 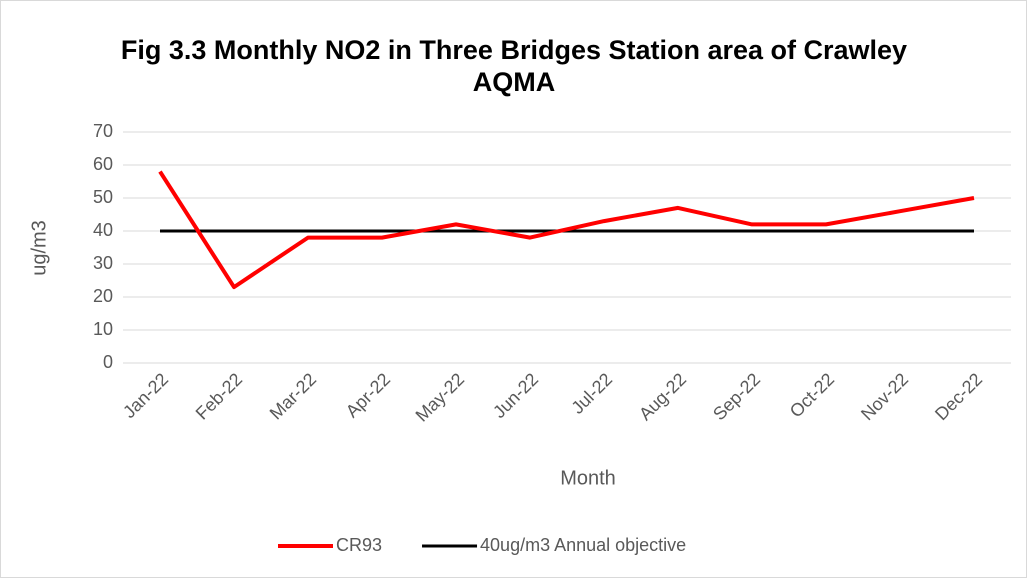 I want to click on legend-label: 40ug/m3 Annual objective, so click(x=583, y=545).